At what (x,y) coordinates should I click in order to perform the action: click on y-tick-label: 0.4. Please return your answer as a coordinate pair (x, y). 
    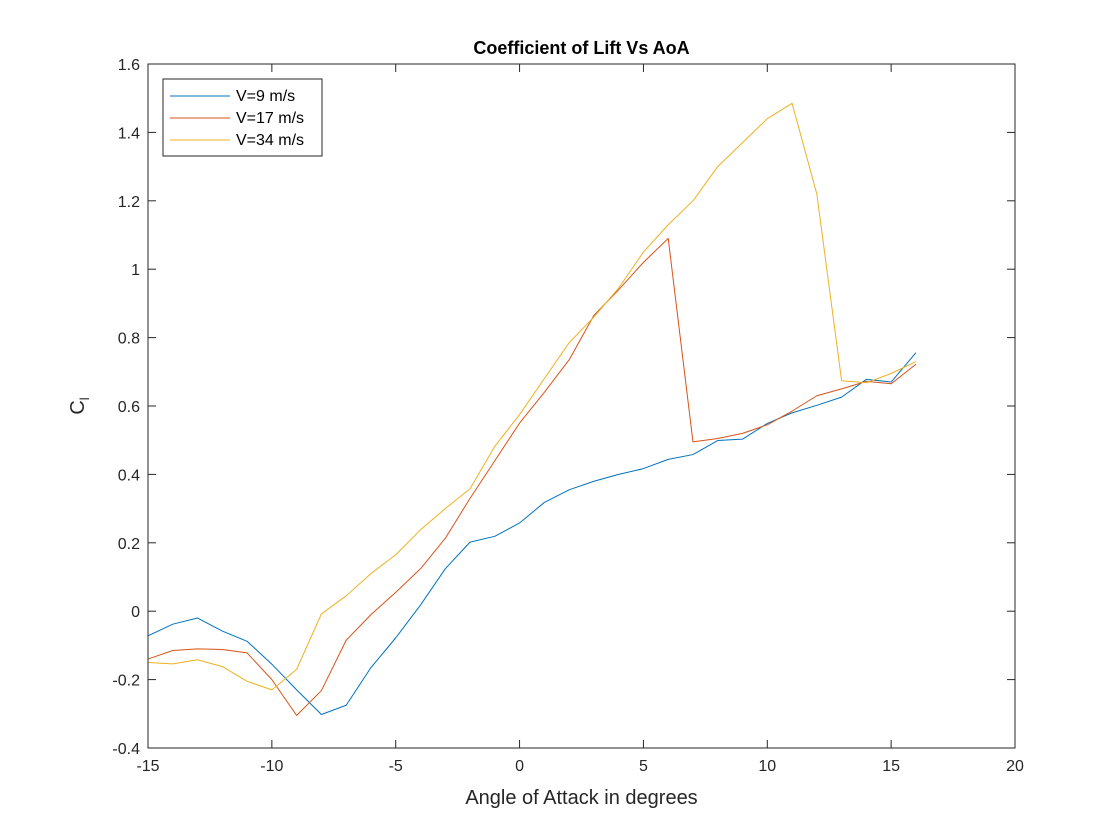
    Looking at the image, I should click on (129, 475).